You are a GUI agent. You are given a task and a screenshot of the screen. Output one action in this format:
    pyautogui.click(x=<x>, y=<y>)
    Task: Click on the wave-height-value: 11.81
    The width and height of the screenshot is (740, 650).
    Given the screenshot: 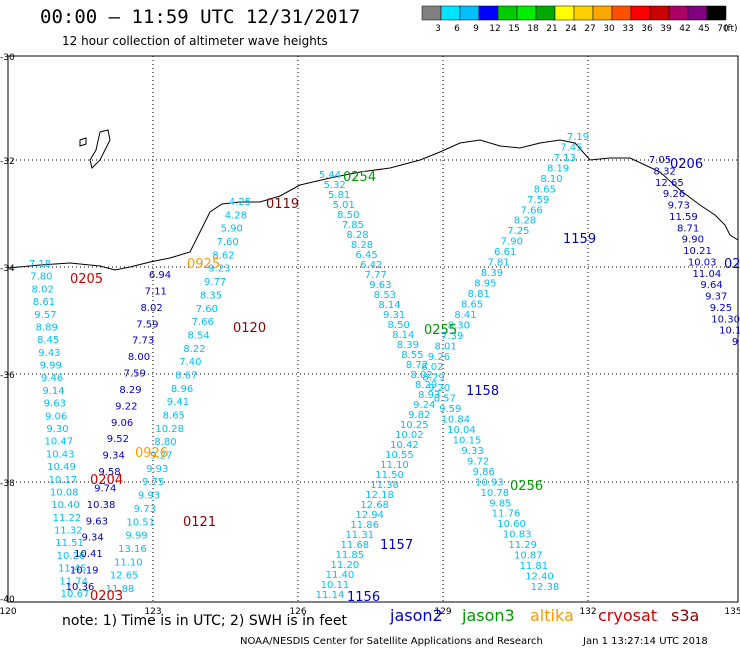 What is the action you would take?
    pyautogui.click(x=534, y=566)
    